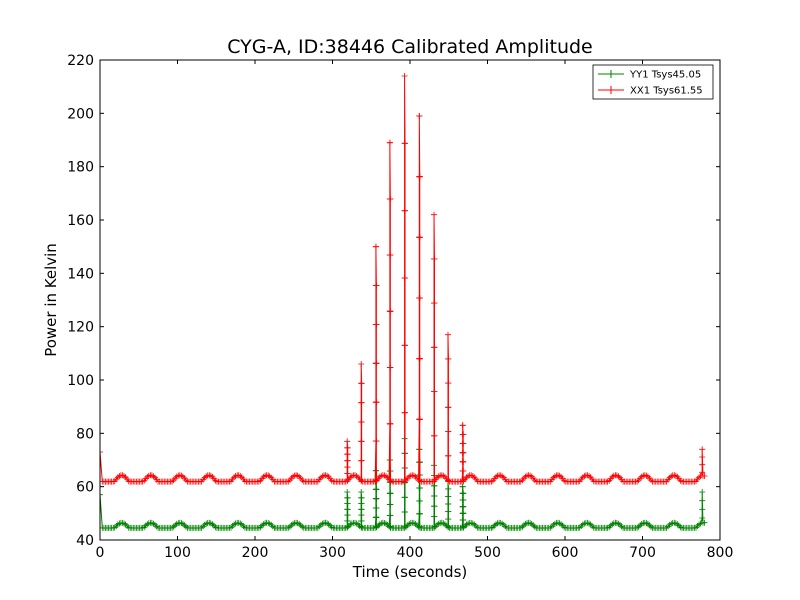  Describe the element at coordinates (487, 553) in the screenshot. I see `x-tick-label: 500` at that location.